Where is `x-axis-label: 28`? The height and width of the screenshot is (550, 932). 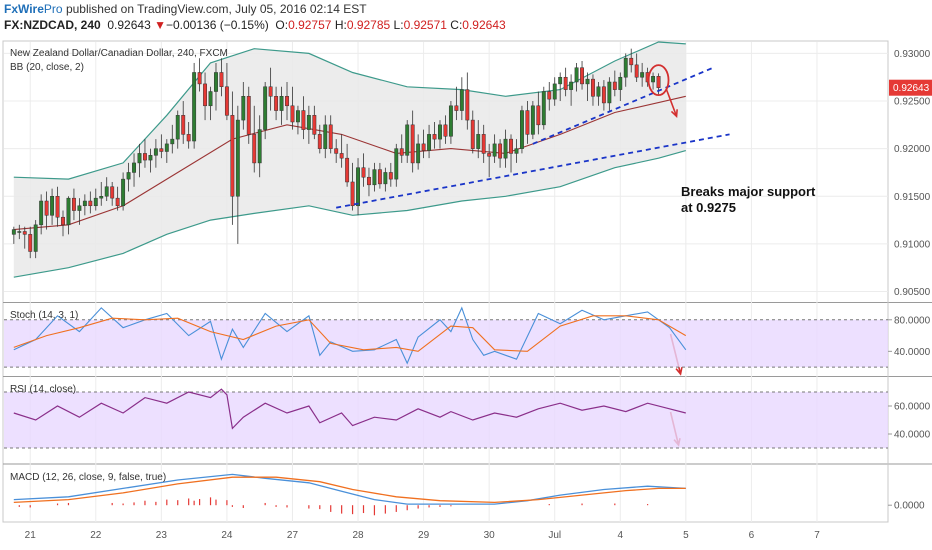 x-axis-label: 28 is located at coordinates (358, 535).